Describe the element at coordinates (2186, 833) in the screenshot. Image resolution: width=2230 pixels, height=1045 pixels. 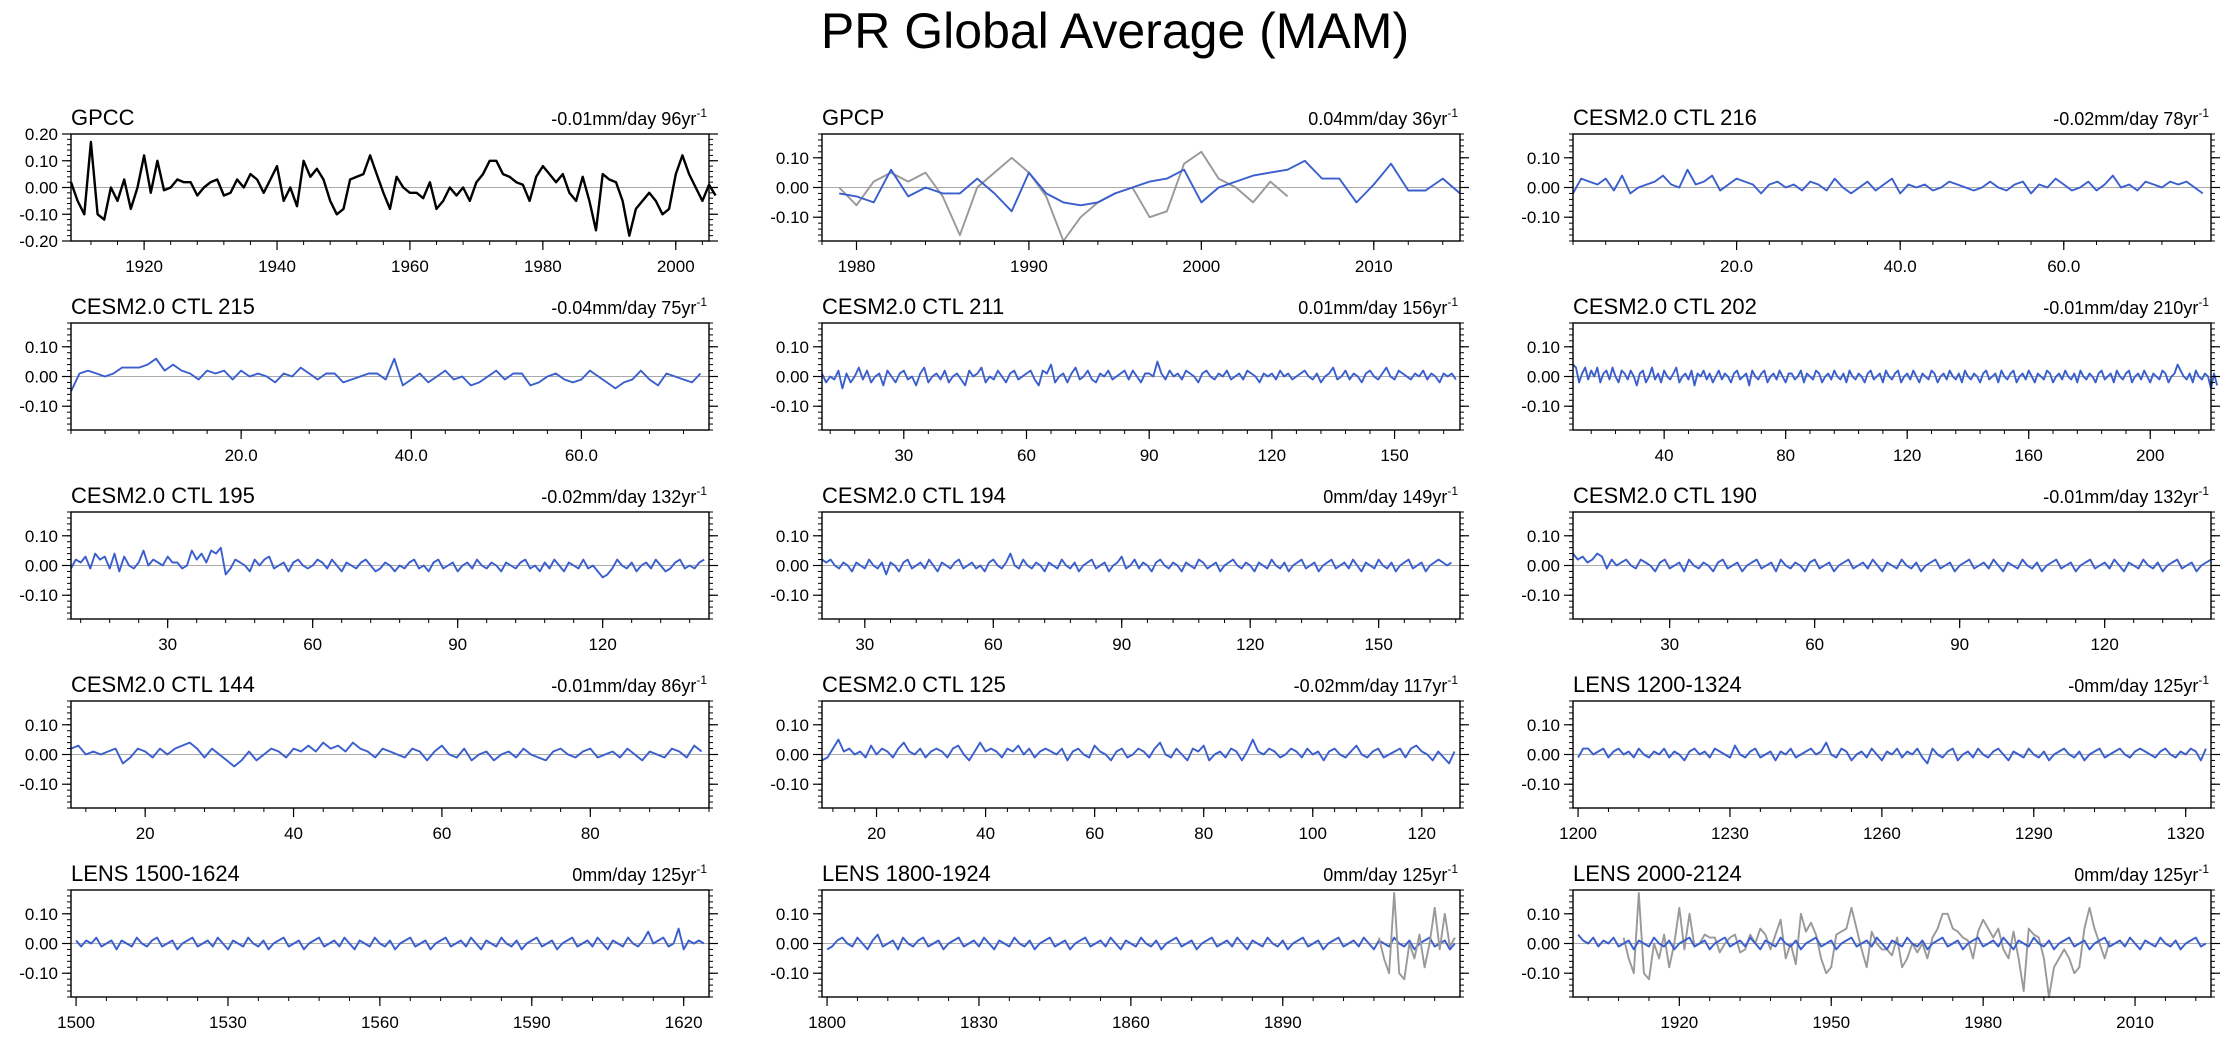
I see `x-tick-label: 1320` at that location.